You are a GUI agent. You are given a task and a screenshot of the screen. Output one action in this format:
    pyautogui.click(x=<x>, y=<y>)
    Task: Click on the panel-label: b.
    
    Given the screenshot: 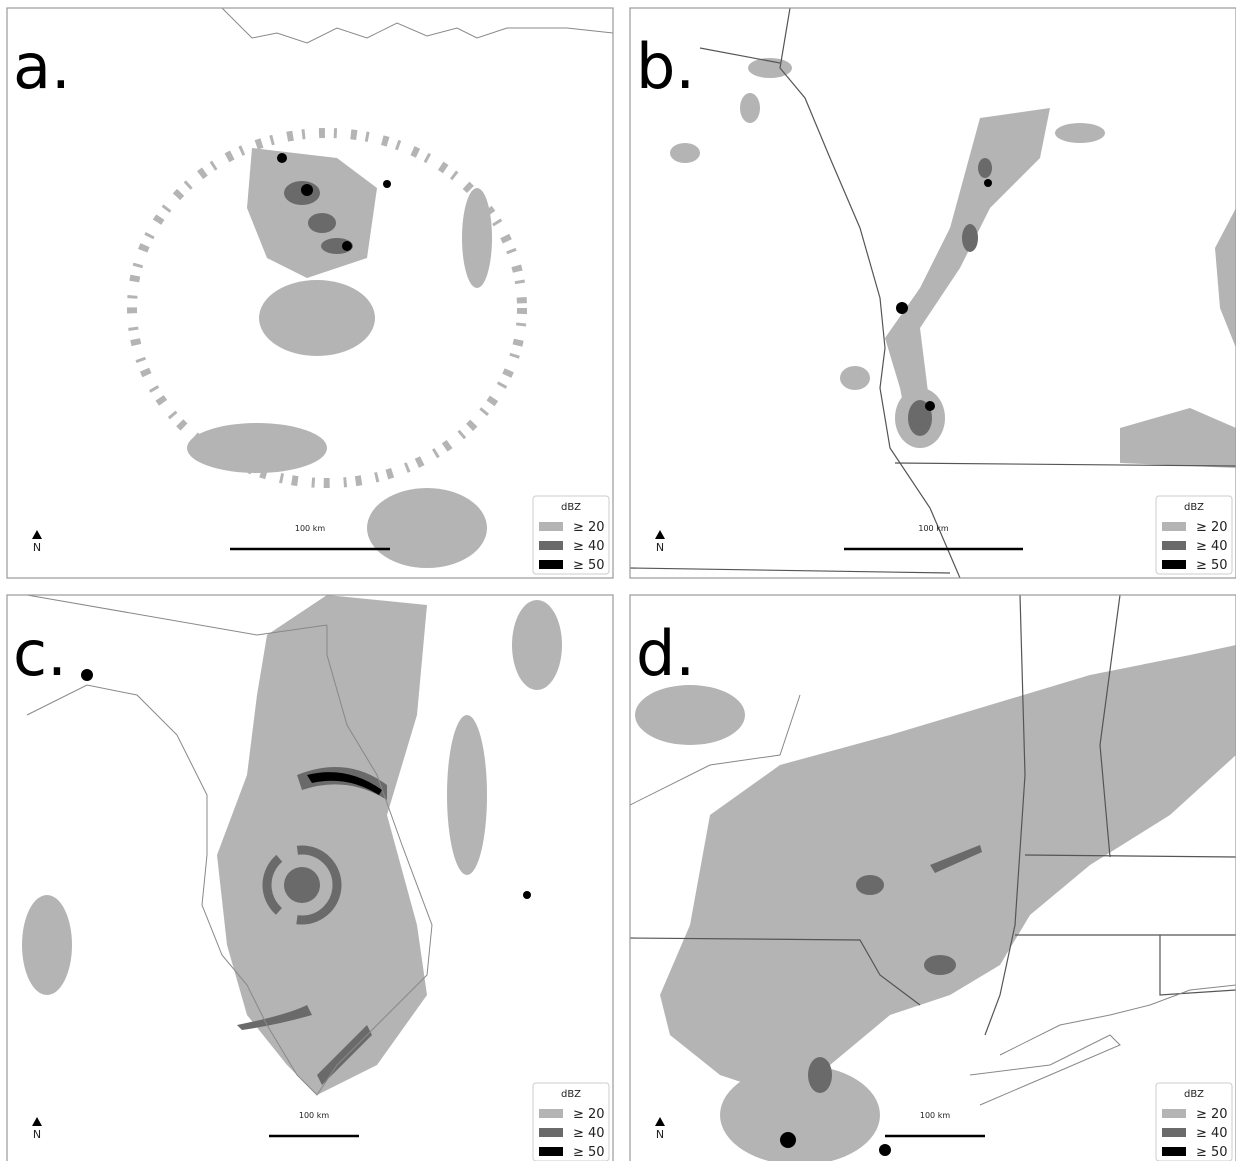 What is the action you would take?
    pyautogui.click(x=665, y=66)
    